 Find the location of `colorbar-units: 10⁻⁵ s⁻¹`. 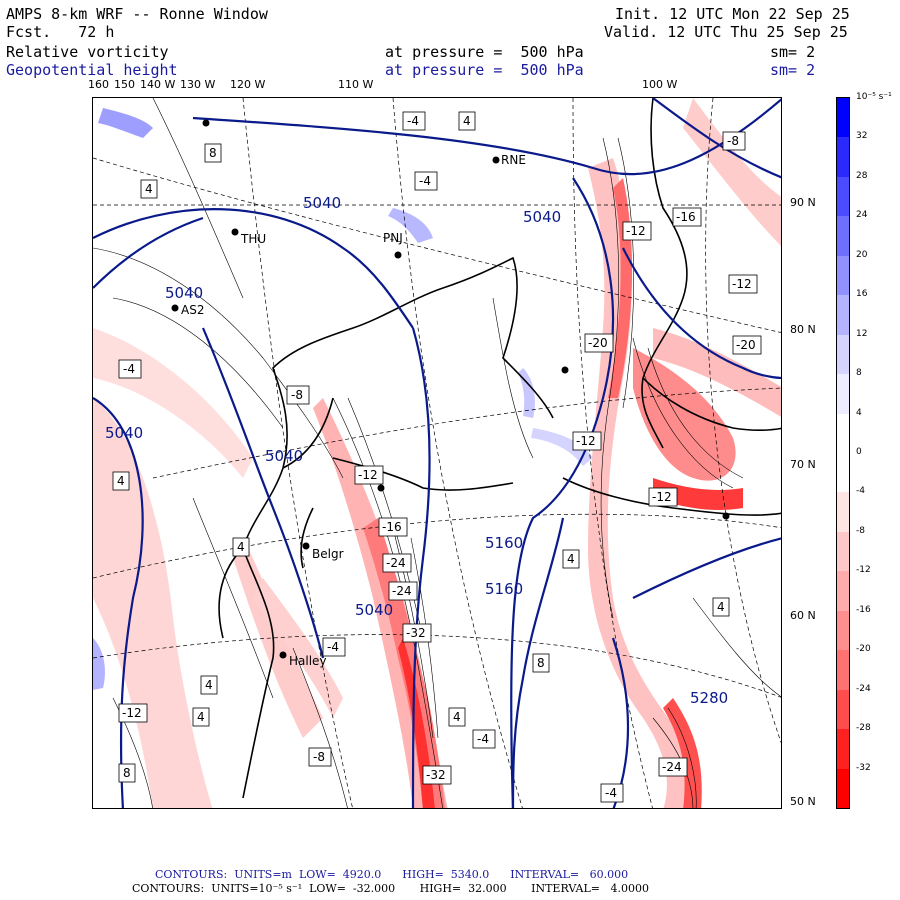

colorbar-units: 10⁻⁵ s⁻¹ is located at coordinates (874, 97).